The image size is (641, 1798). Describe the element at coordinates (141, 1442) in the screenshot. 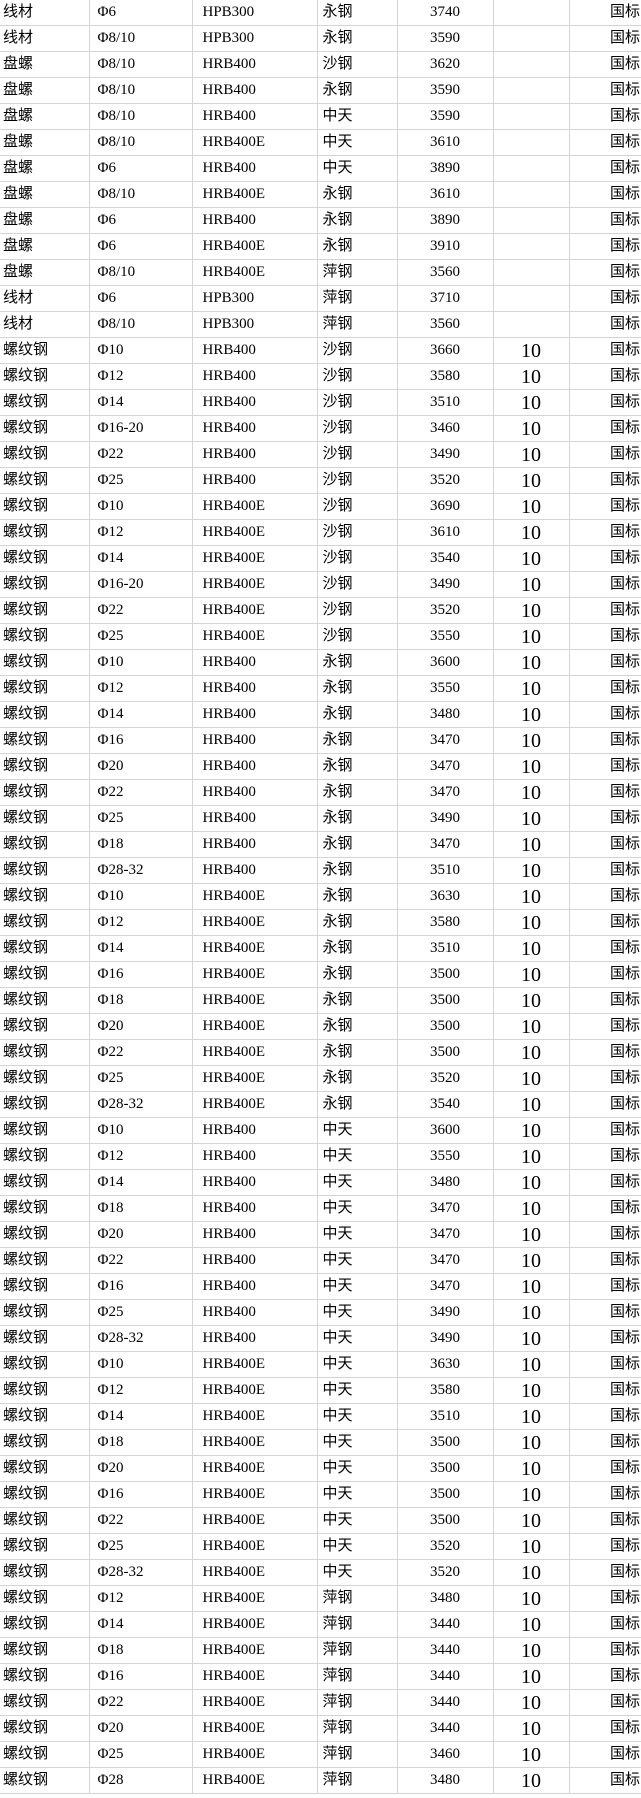

I see `spec-cell: Φ18` at that location.